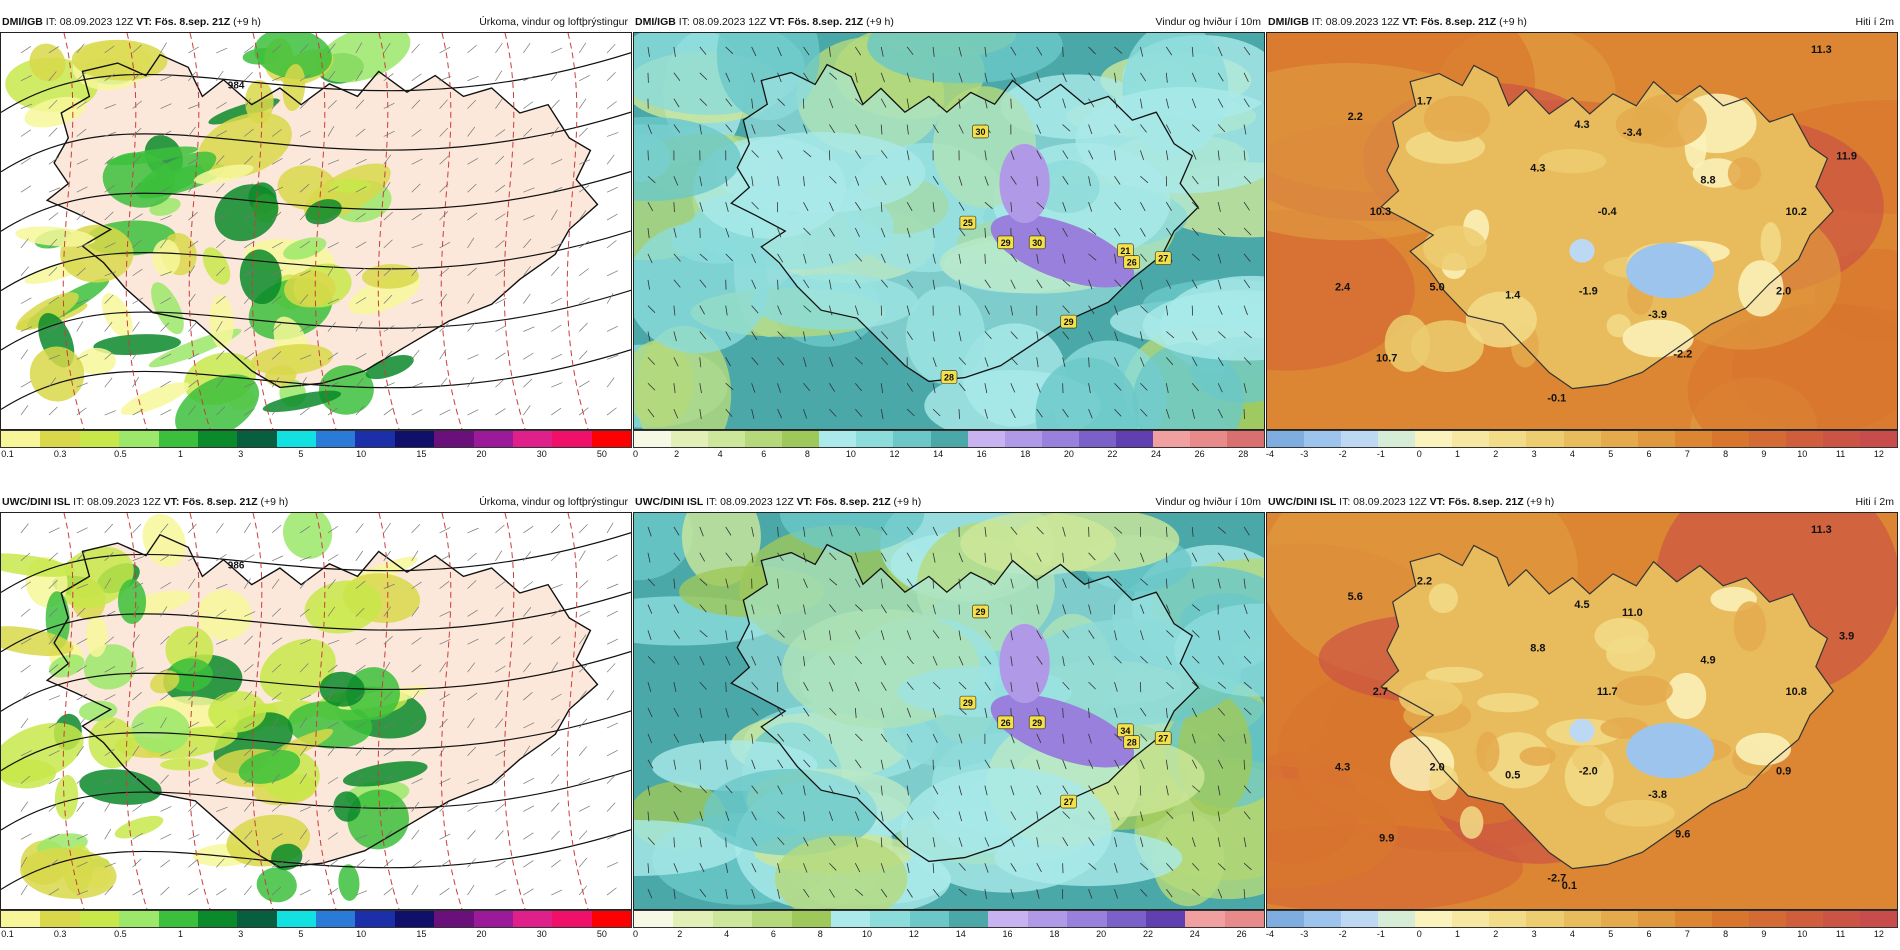 The height and width of the screenshot is (950, 1900). I want to click on colorbar-tick: 22, so click(1147, 934).